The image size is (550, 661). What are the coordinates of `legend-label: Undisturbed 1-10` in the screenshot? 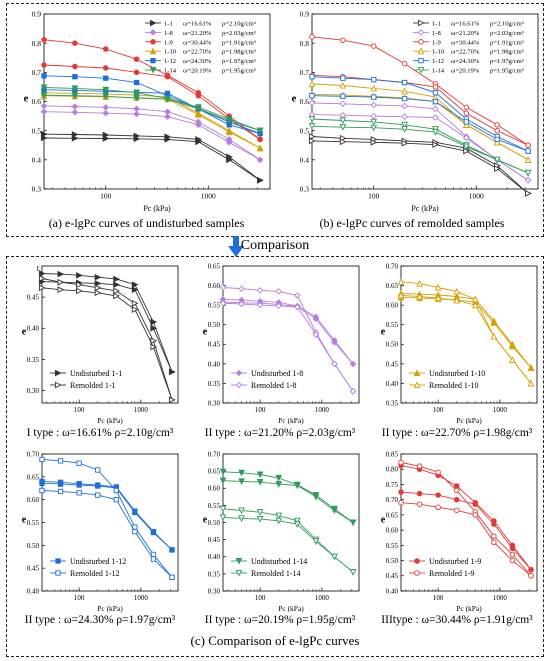 It's located at (457, 373).